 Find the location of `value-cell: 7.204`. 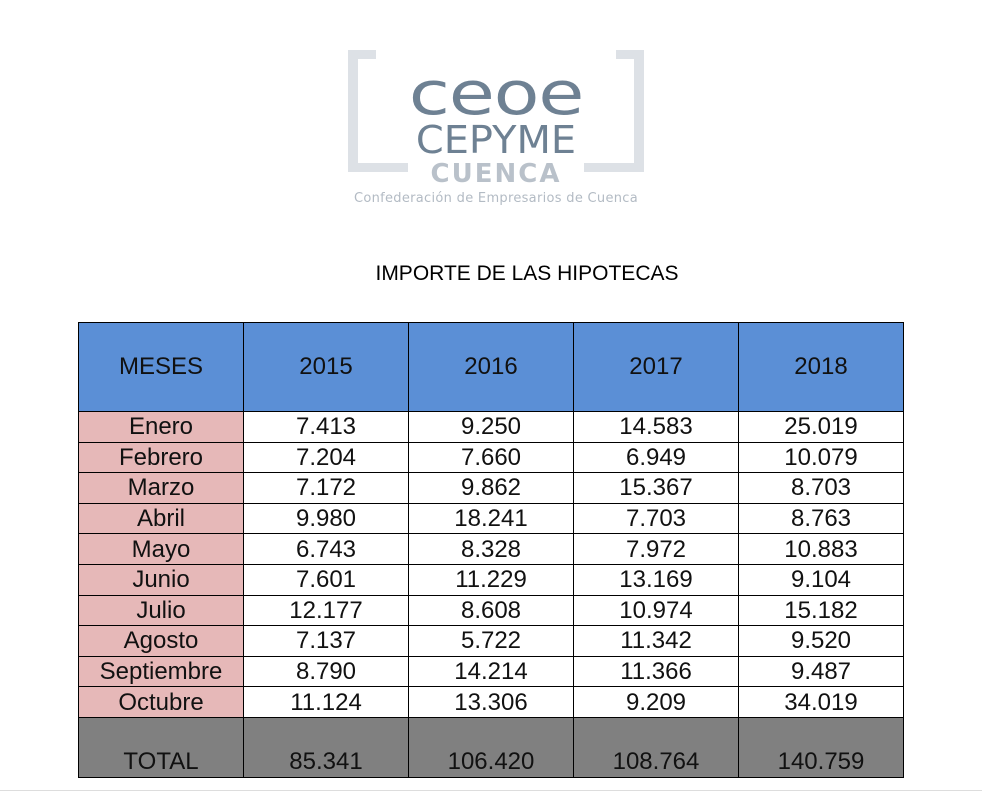

value-cell: 7.204 is located at coordinates (326, 457).